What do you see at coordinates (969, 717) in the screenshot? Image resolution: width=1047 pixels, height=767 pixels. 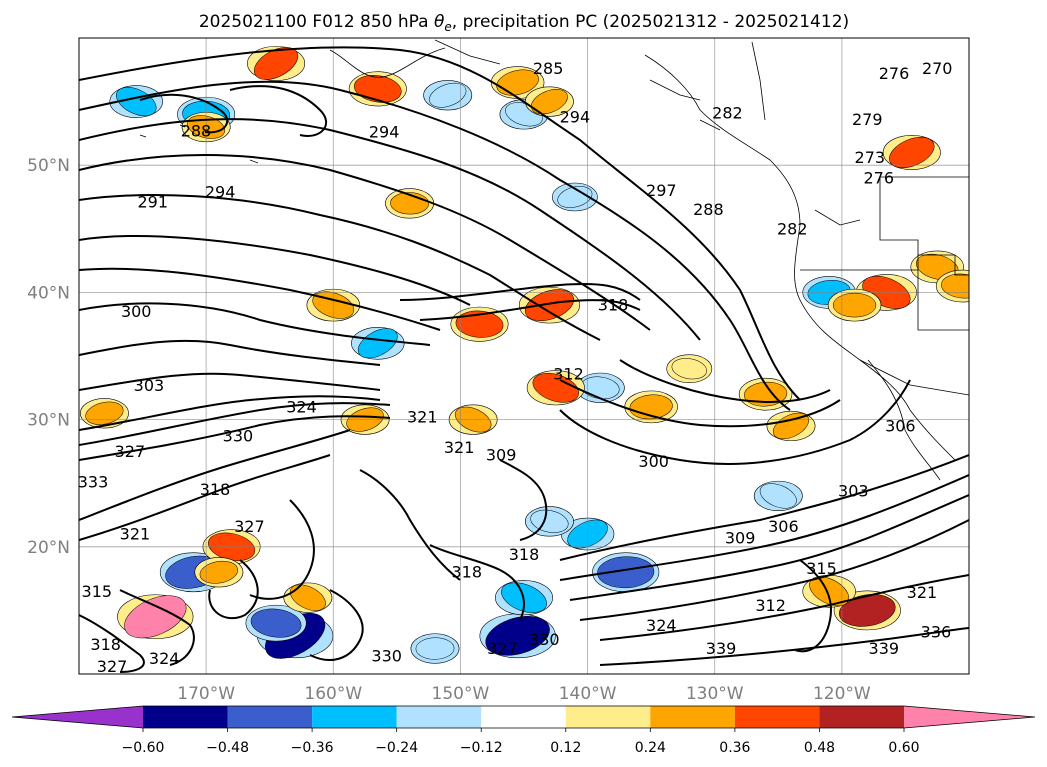 I see `colorbar-extend-max` at bounding box center [969, 717].